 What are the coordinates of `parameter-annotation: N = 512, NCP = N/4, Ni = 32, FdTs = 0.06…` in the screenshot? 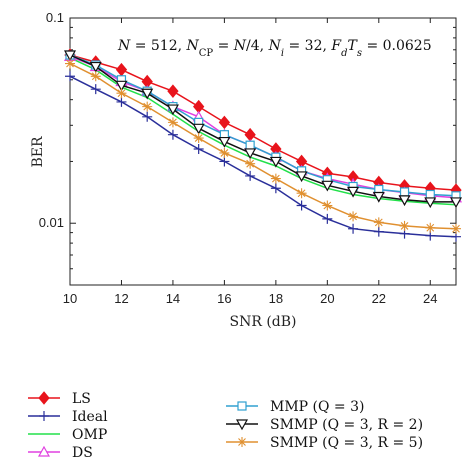 It's located at (274, 48).